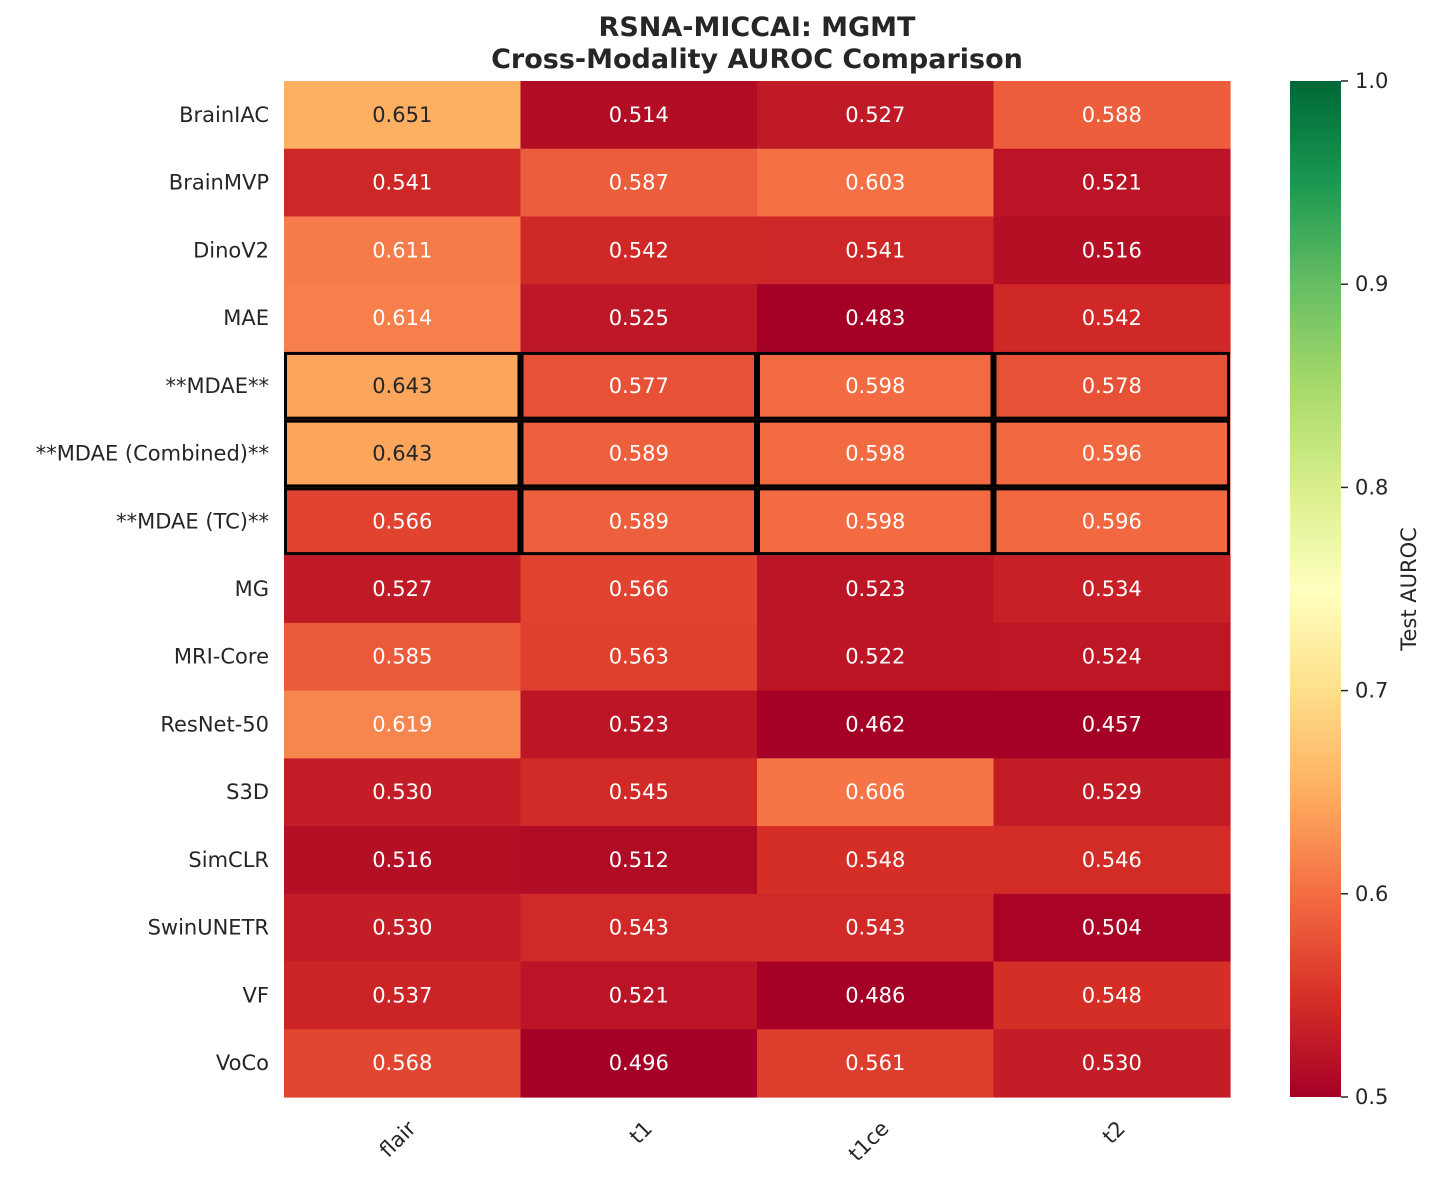 The height and width of the screenshot is (1179, 1436). What do you see at coordinates (869, 1141) in the screenshot?
I see `column-label: t1ce` at bounding box center [869, 1141].